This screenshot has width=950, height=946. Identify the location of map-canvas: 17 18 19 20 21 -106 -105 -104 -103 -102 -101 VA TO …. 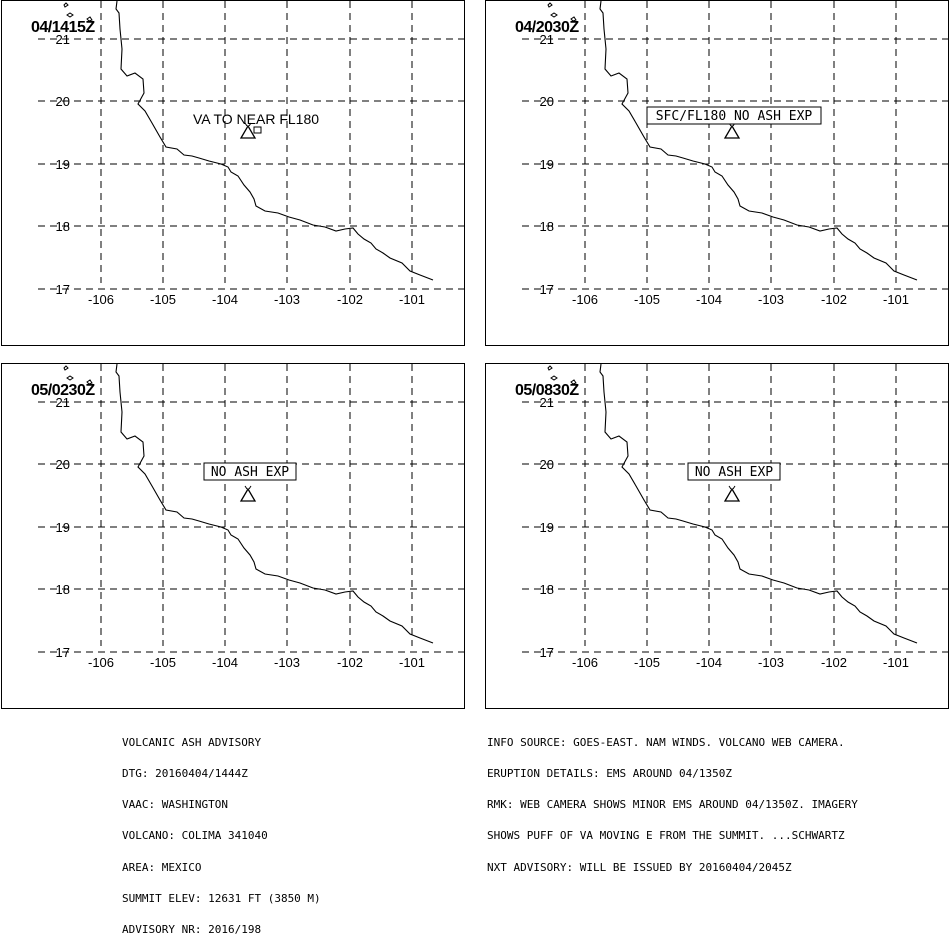
(251, 154).